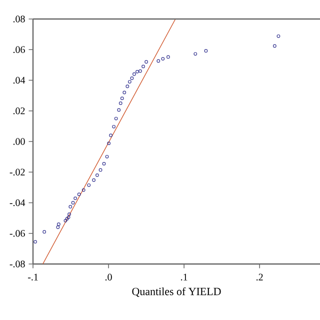 Image resolution: width=320 pixels, height=320 pixels. I want to click on x-axis-title: Quantiles of YIELD, so click(176, 292).